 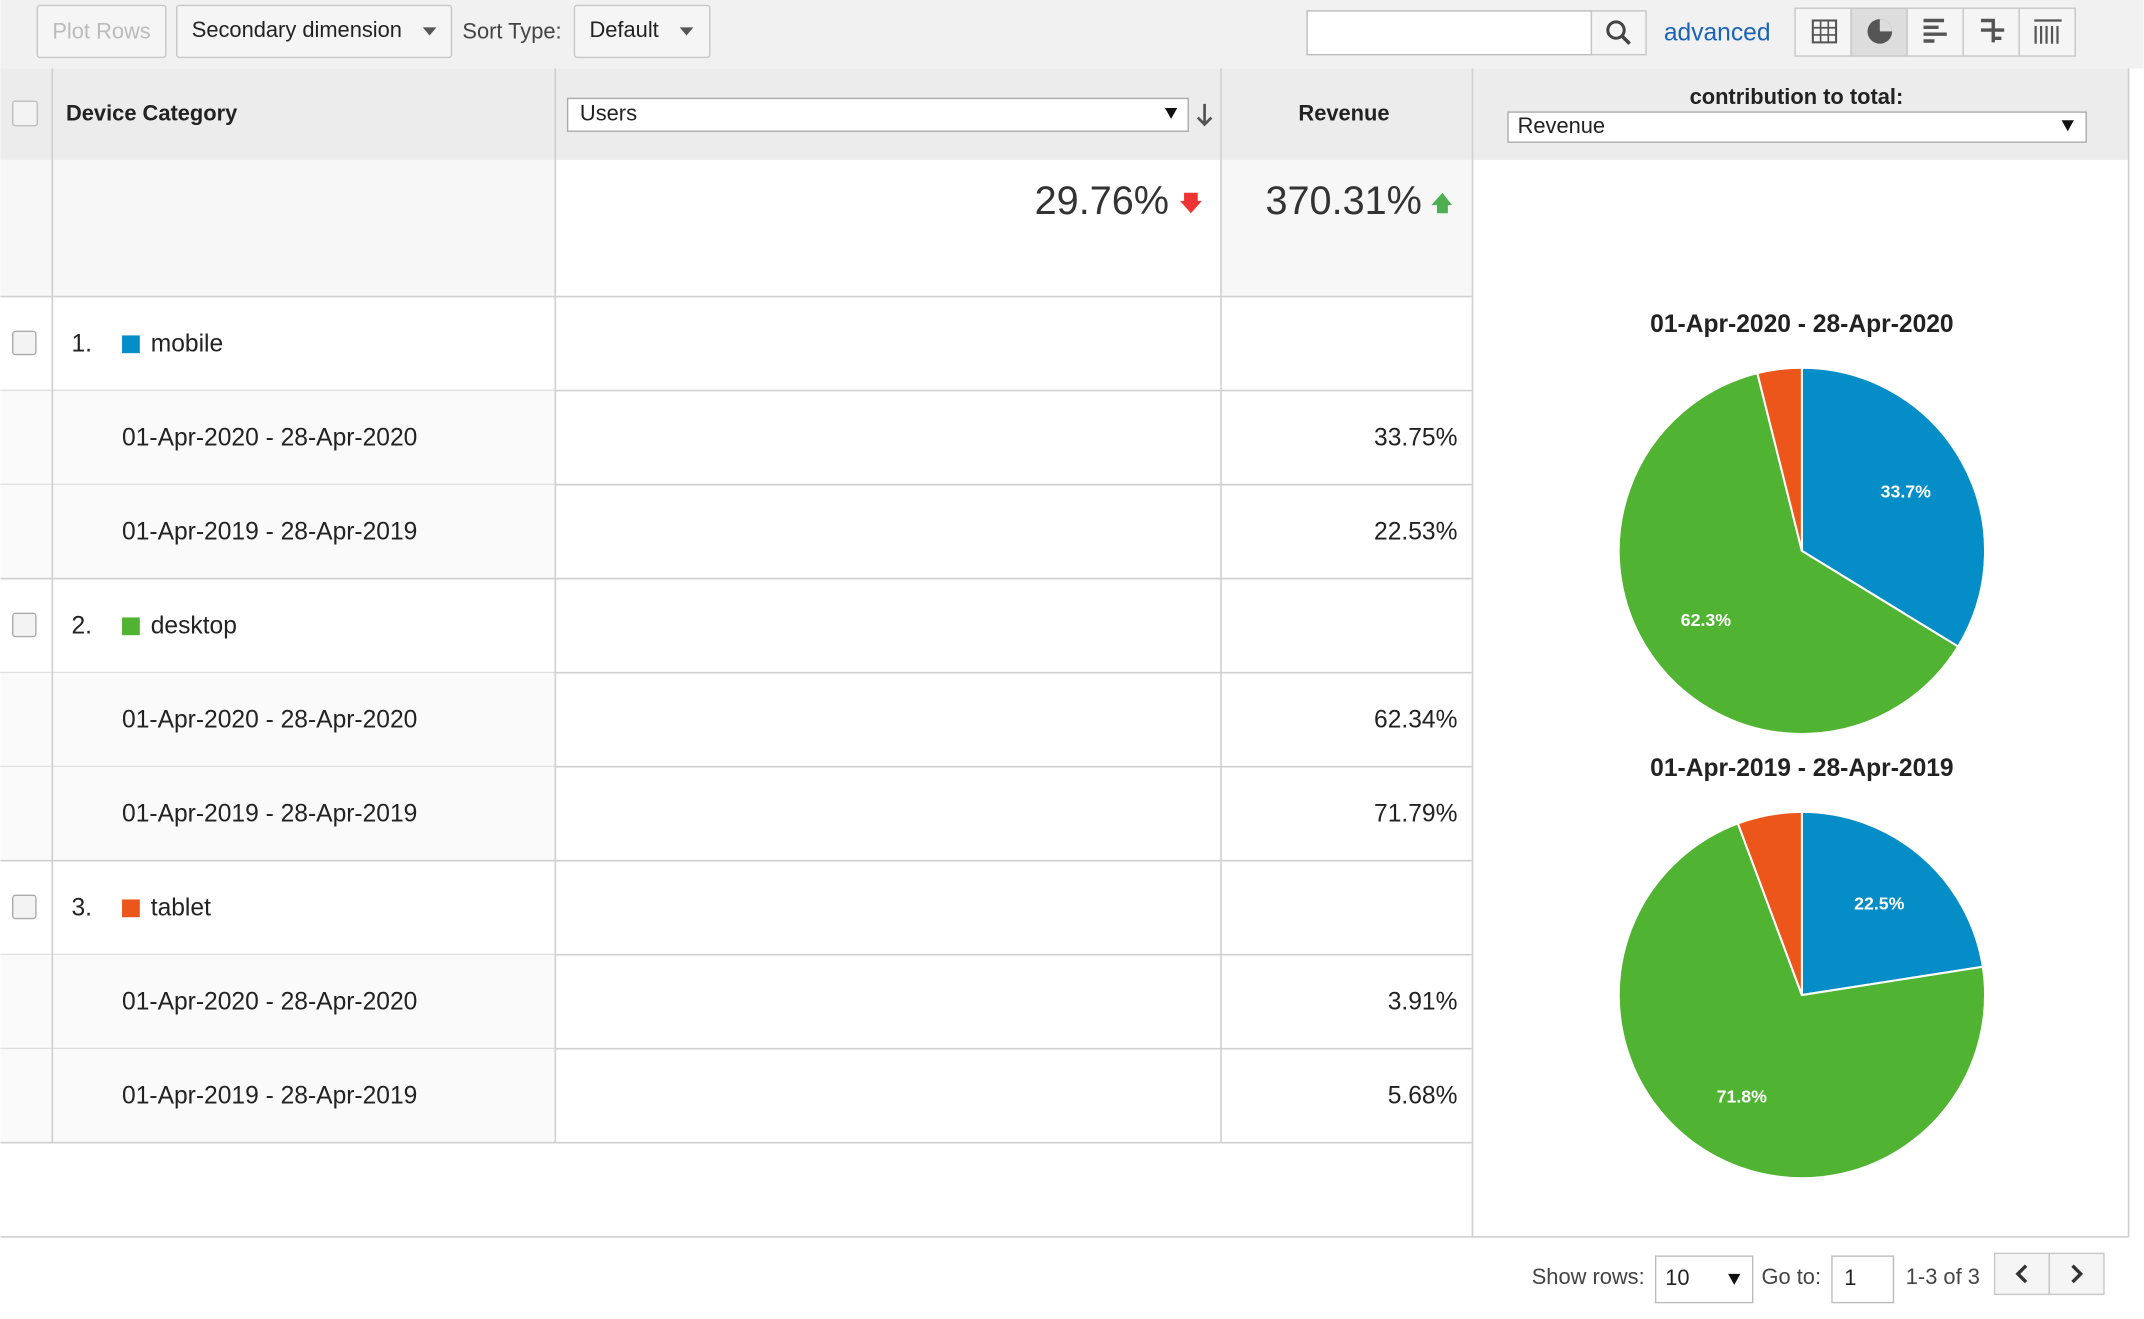 What do you see at coordinates (1801, 324) in the screenshot?
I see `pie-title: 01-Apr-2020 - 28-Apr-2020` at bounding box center [1801, 324].